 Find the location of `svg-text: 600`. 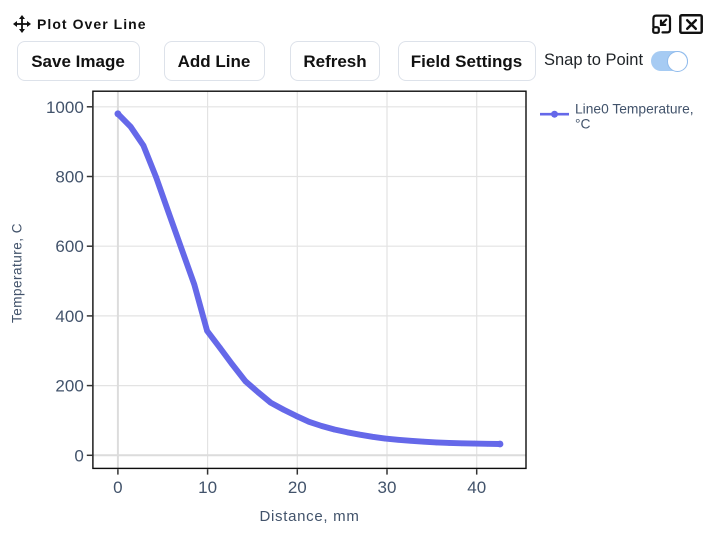

svg-text: 600 is located at coordinates (69, 246).